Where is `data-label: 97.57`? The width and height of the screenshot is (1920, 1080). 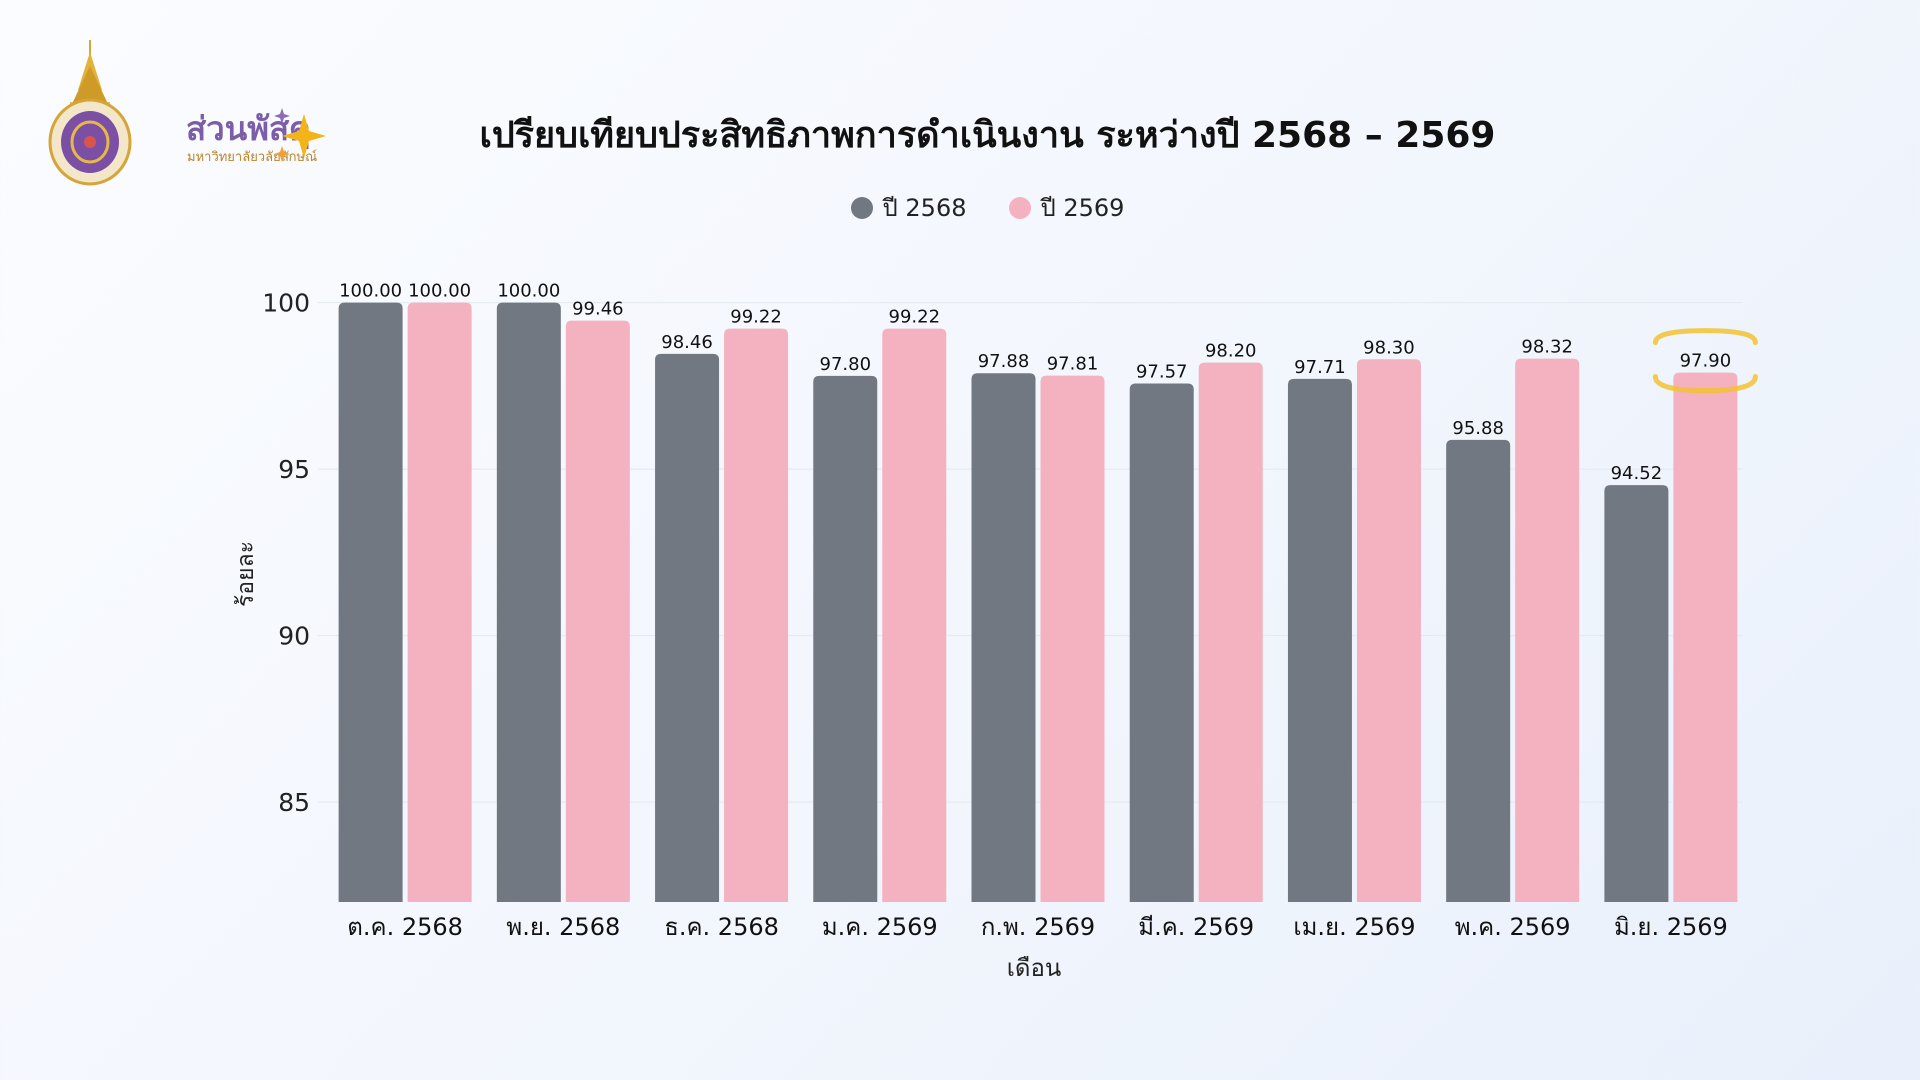 data-label: 97.57 is located at coordinates (1162, 372).